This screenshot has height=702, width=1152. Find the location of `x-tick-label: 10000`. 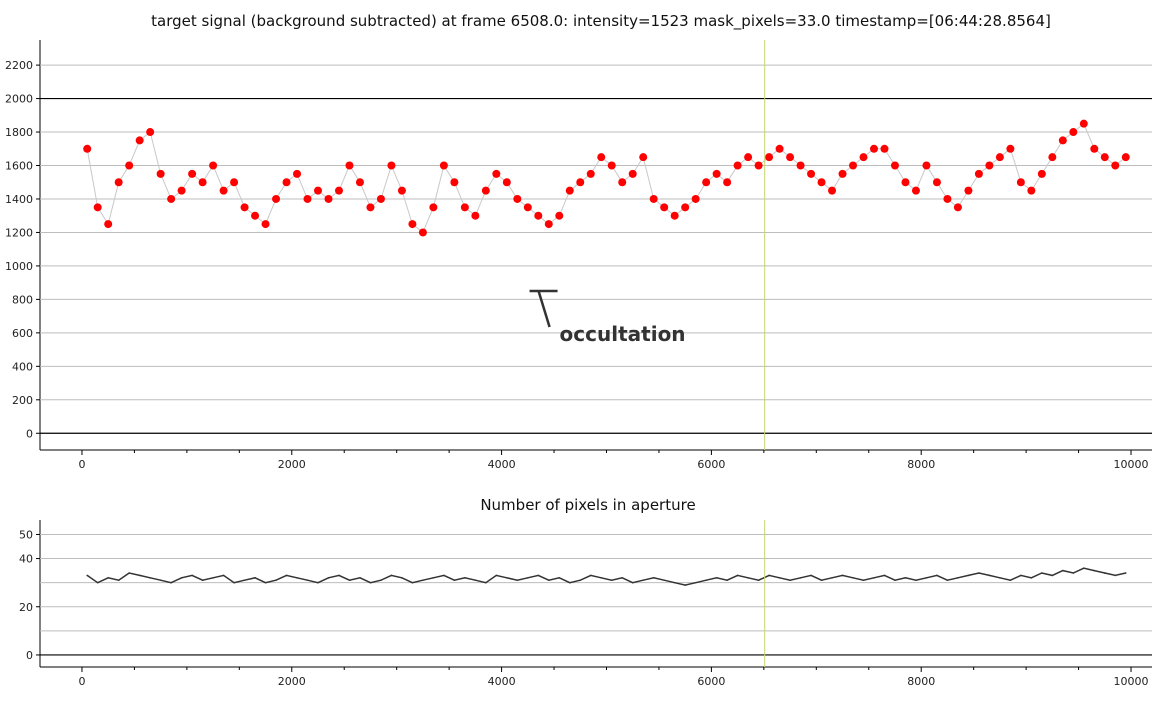

x-tick-label: 10000 is located at coordinates (1131, 681).